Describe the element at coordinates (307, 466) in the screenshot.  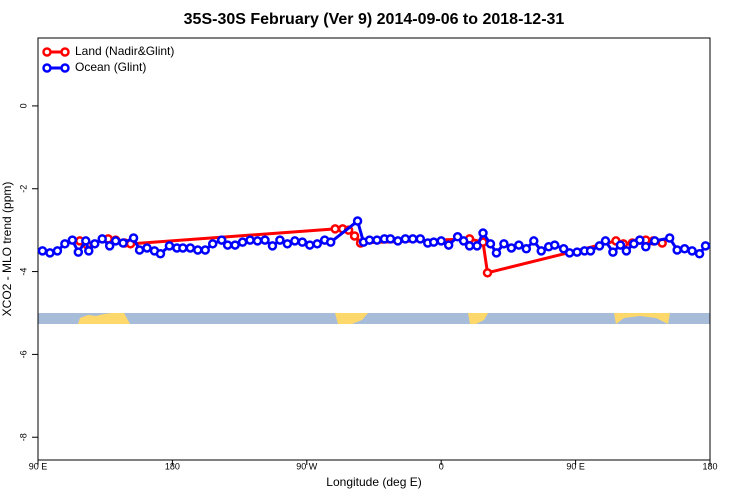
I see `x-tick-label: 90 W` at that location.